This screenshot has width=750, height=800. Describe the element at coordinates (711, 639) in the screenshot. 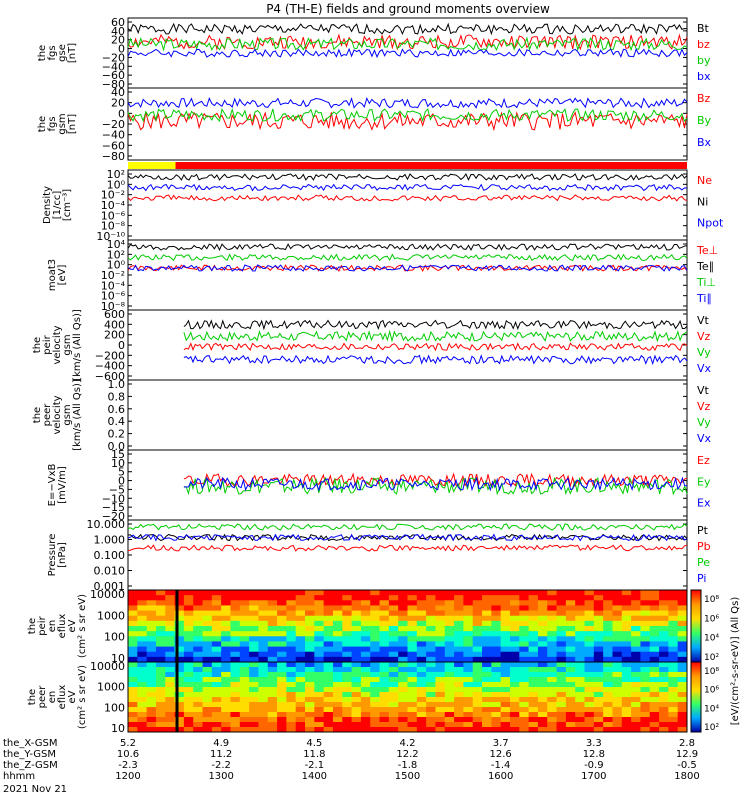

I see `colorbar-tick-label: 10⁴` at that location.